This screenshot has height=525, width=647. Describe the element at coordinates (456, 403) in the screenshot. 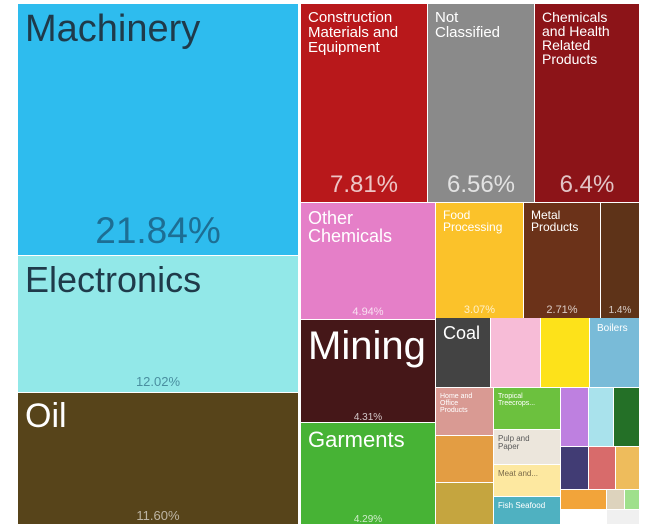

I see `tile-label: Home and Office Products` at that location.